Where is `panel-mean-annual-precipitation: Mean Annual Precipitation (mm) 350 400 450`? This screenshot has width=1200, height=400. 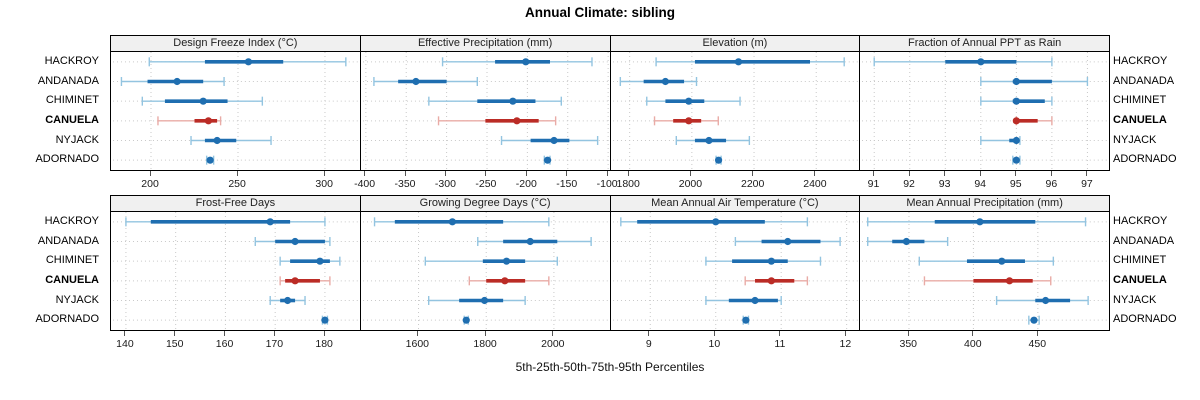
panel-mean-annual-precipitation: Mean Annual Precipitation (mm) 350 400 450 is located at coordinates (984, 274).